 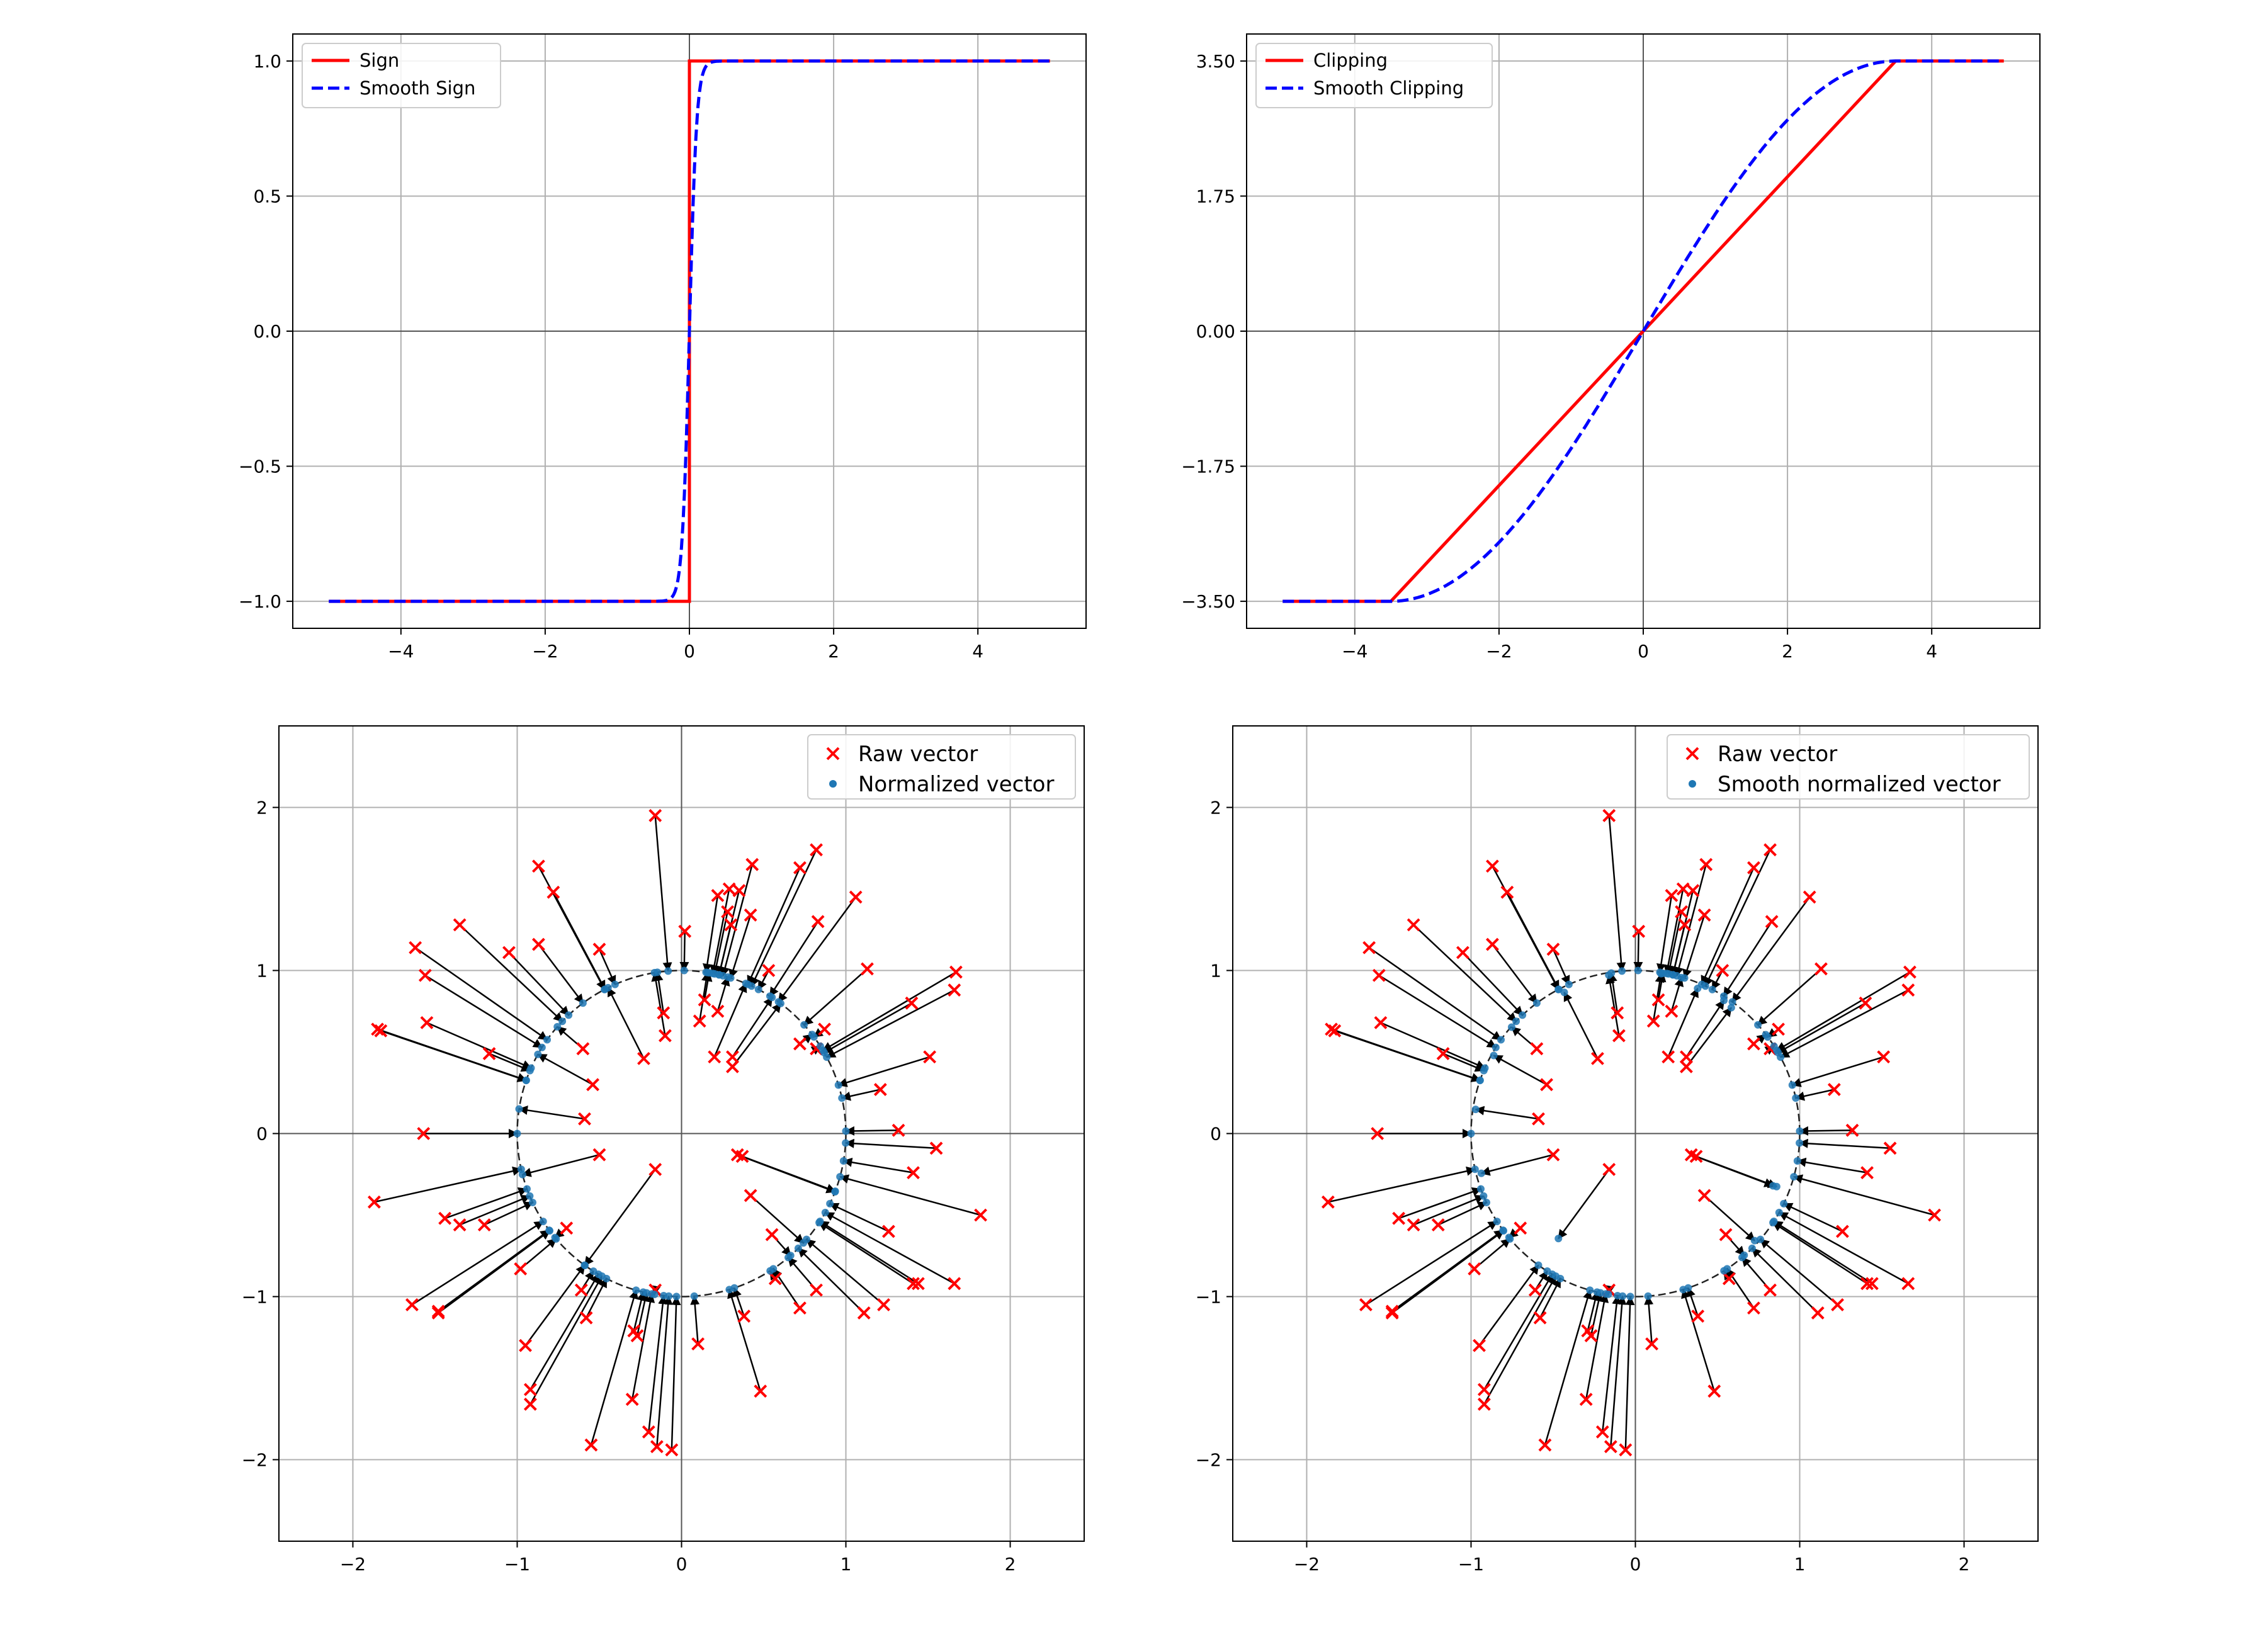 What do you see at coordinates (267, 61) in the screenshot?
I see `y-tick-label: 1.0` at bounding box center [267, 61].